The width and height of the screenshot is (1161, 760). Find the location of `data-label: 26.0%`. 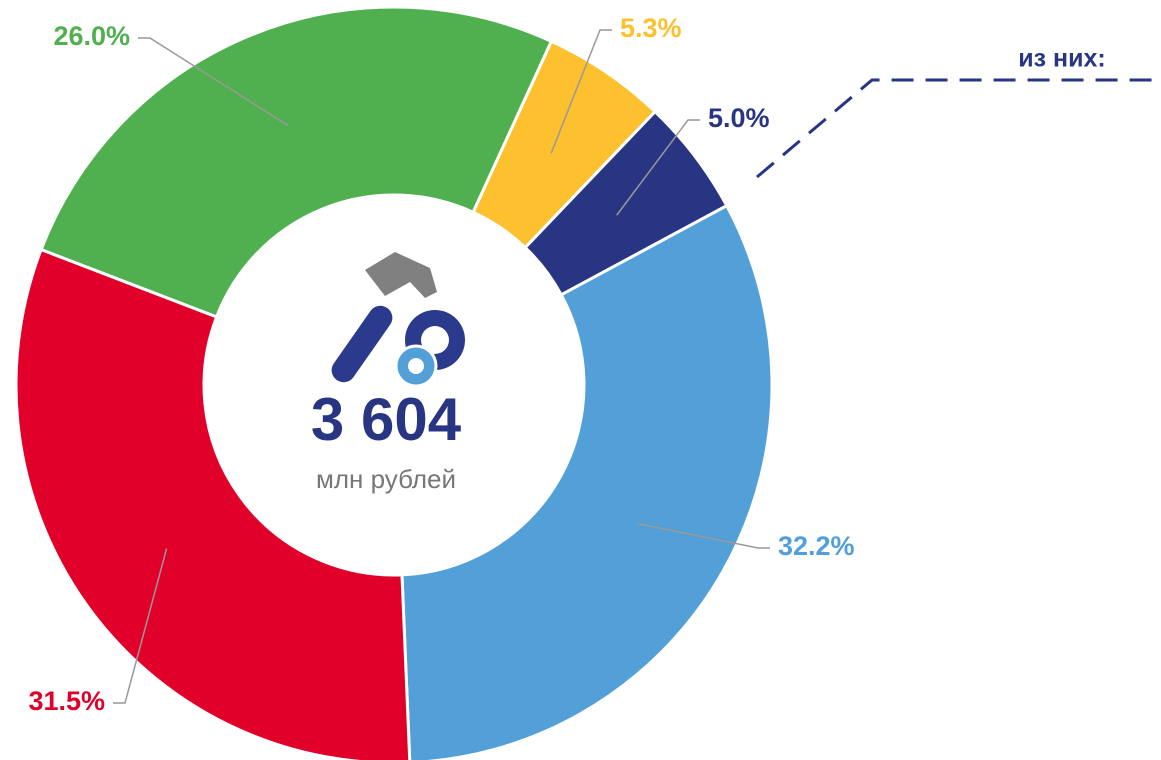

data-label: 26.0% is located at coordinates (91, 36).